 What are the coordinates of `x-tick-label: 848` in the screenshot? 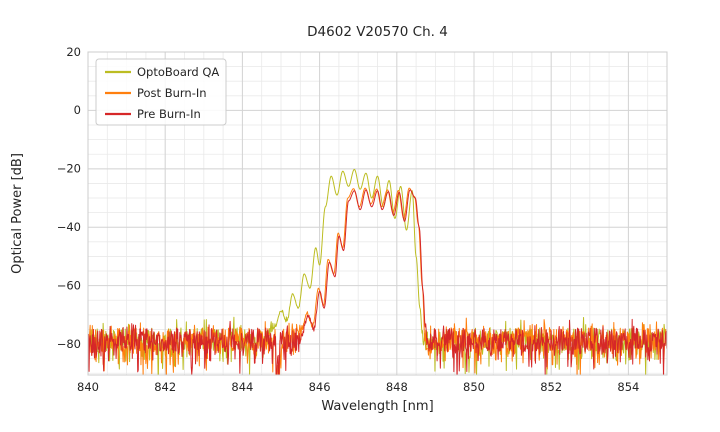 It's located at (397, 387).